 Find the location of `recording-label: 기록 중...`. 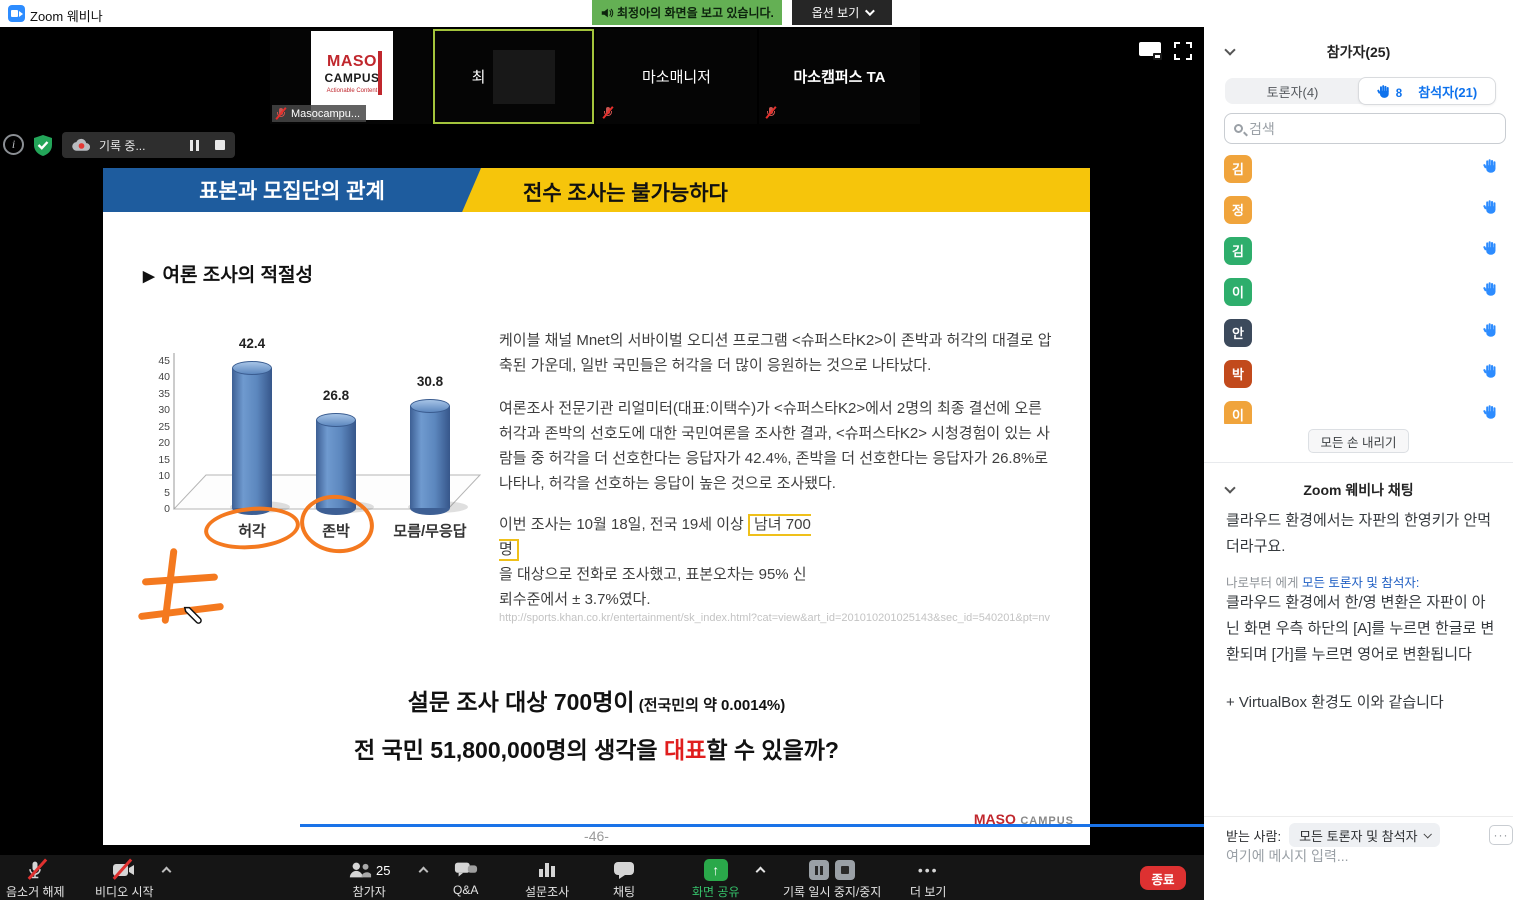

recording-label: 기록 중... is located at coordinates (122, 145).